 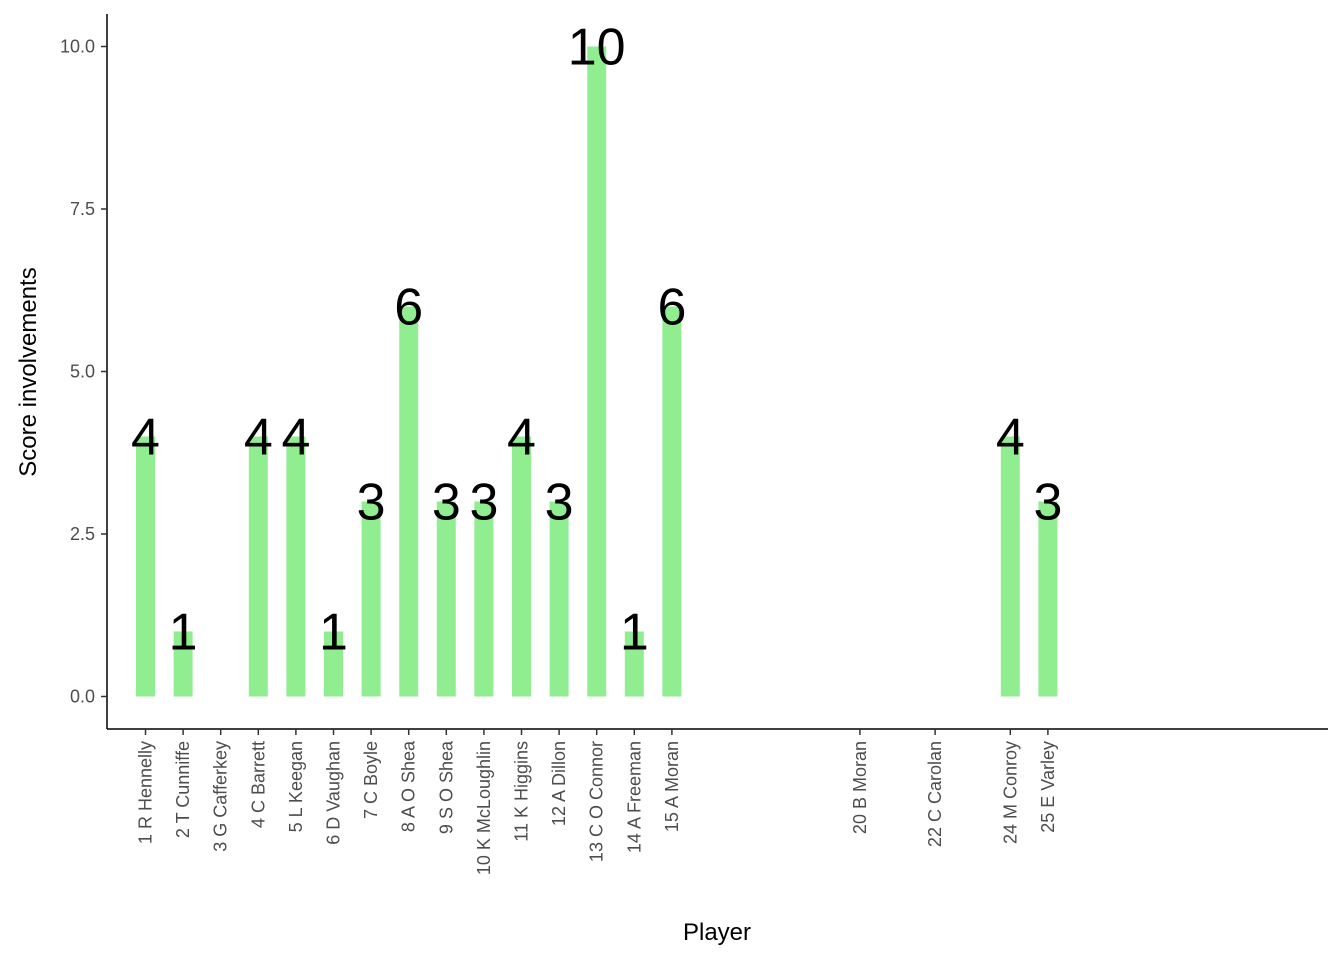 What do you see at coordinates (258, 784) in the screenshot?
I see `x-tick-label: 4 C Barrett` at bounding box center [258, 784].